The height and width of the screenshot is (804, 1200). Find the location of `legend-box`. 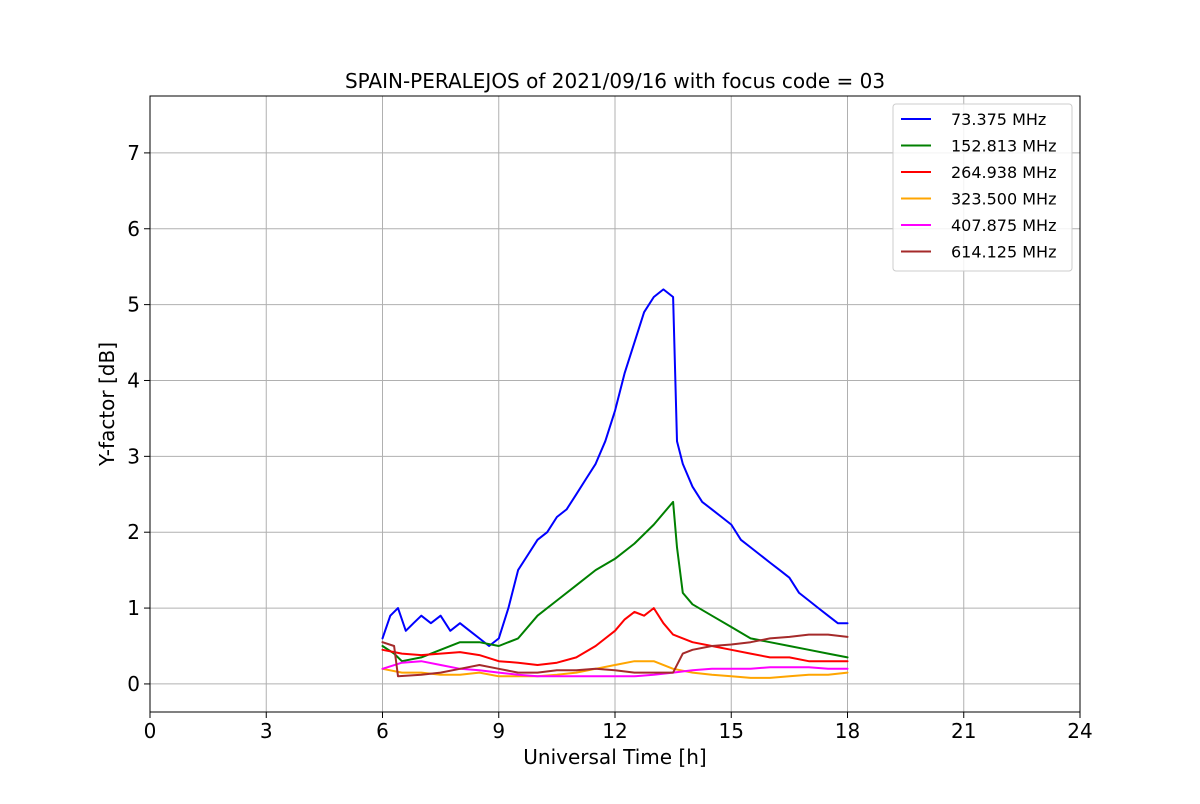

legend-box is located at coordinates (982, 187).